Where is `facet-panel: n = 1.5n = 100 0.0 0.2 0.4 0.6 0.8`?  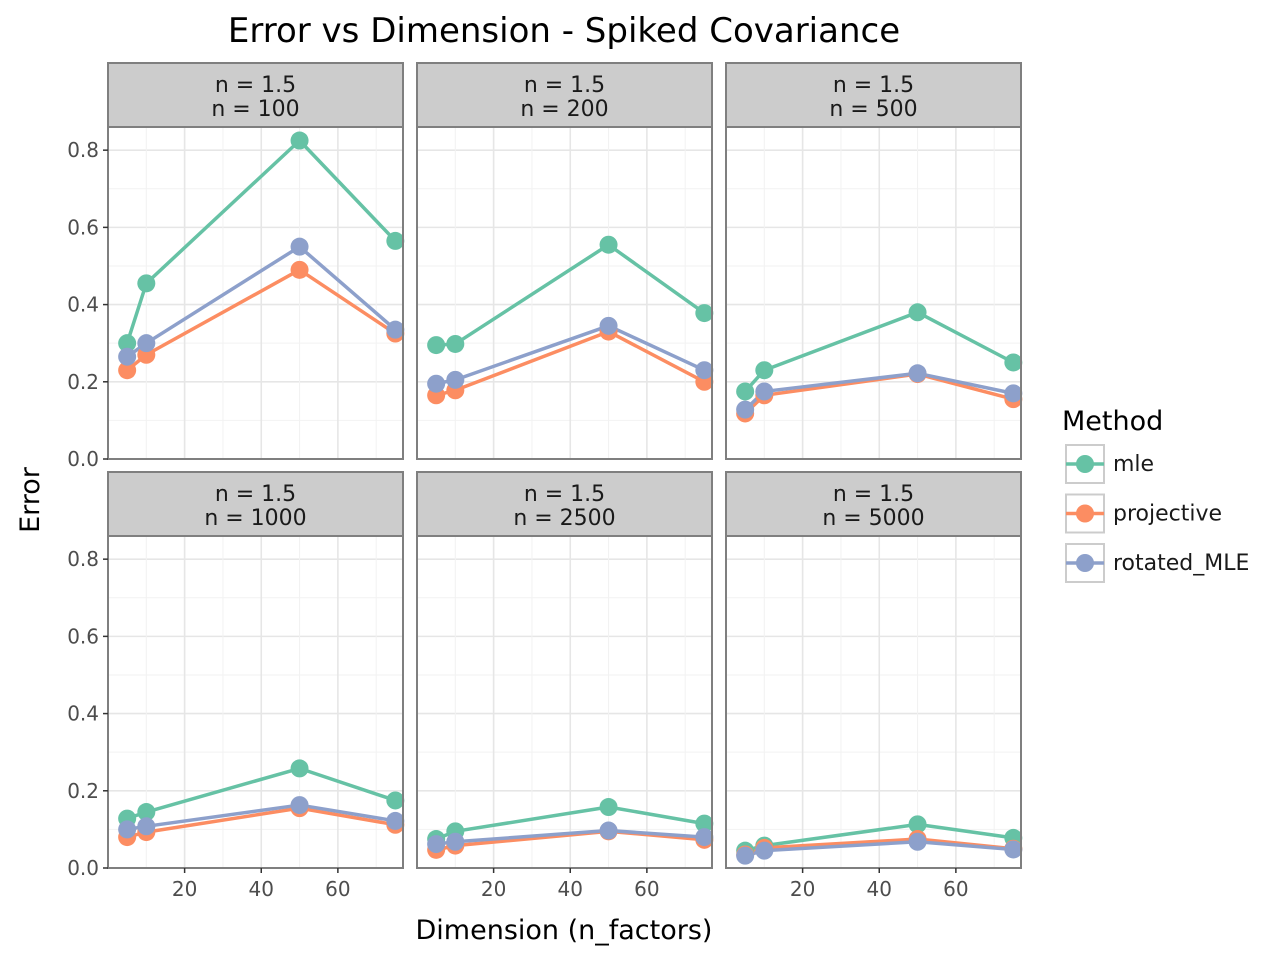
facet-panel: n = 1.5n = 100 0.0 0.2 0.4 0.6 0.8 is located at coordinates (236, 266).